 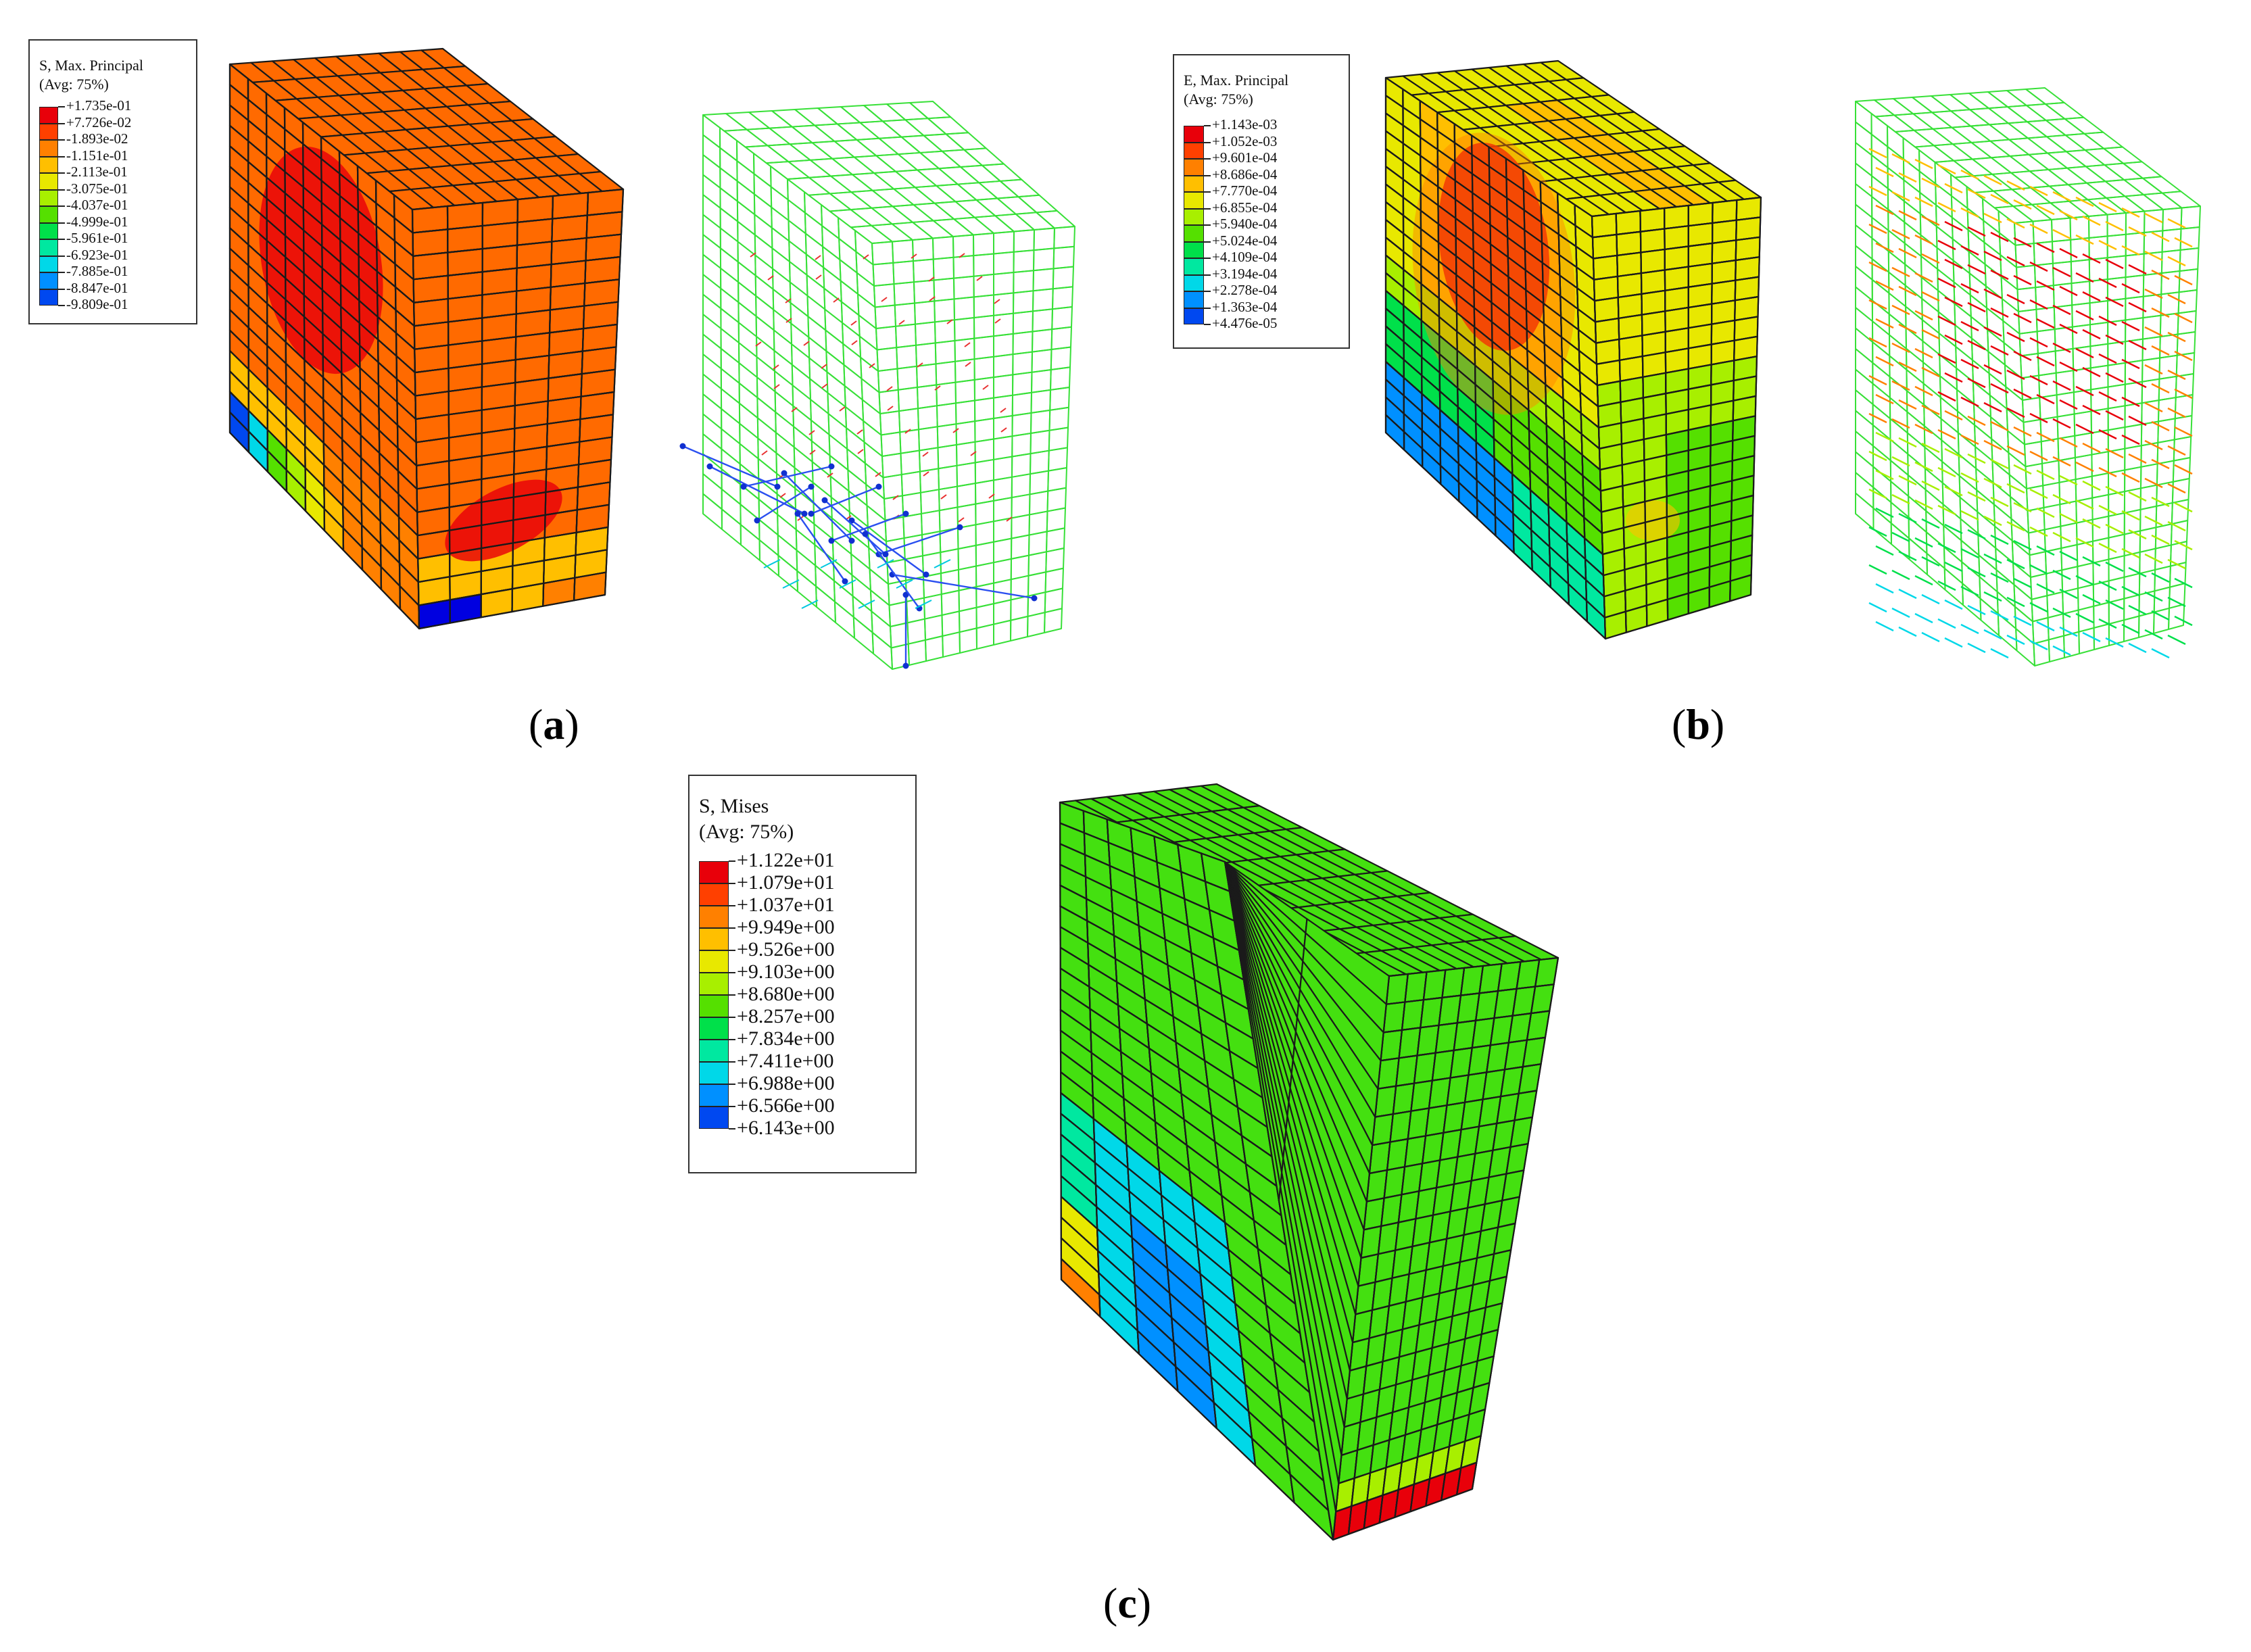 I want to click on legend-value: -4.999e-01, so click(x=97, y=221).